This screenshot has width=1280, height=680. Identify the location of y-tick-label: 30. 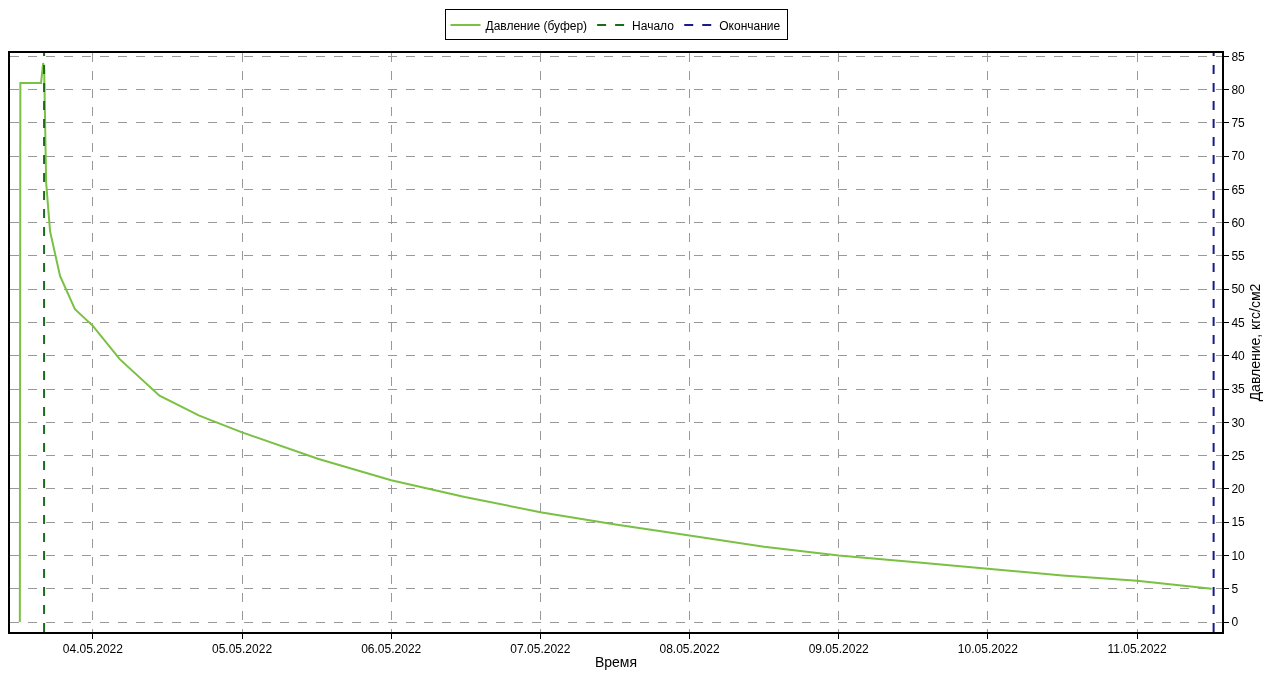
(1238, 422).